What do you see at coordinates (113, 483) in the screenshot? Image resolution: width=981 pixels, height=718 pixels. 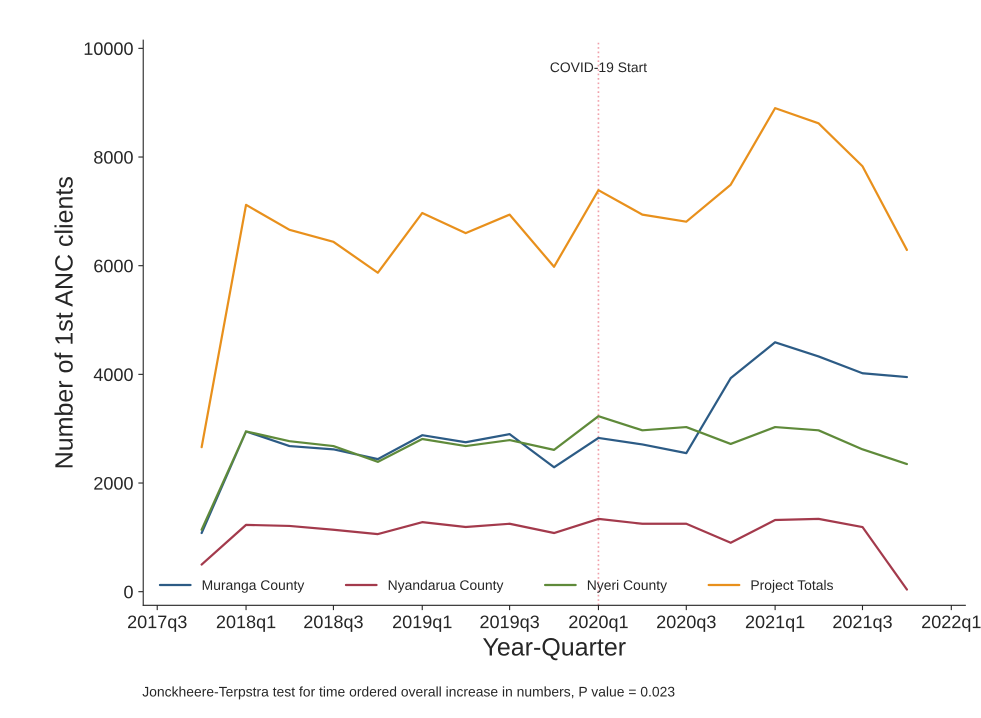 I see `y-tick-label: 2000` at bounding box center [113, 483].